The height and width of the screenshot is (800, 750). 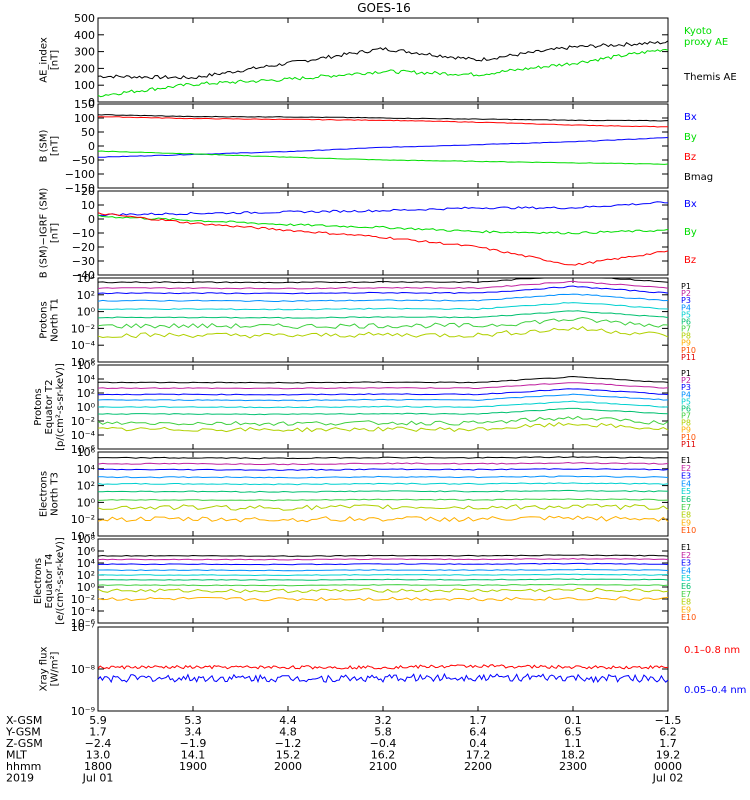 I want to click on x-tick-value: Jul 01, so click(x=98, y=778).